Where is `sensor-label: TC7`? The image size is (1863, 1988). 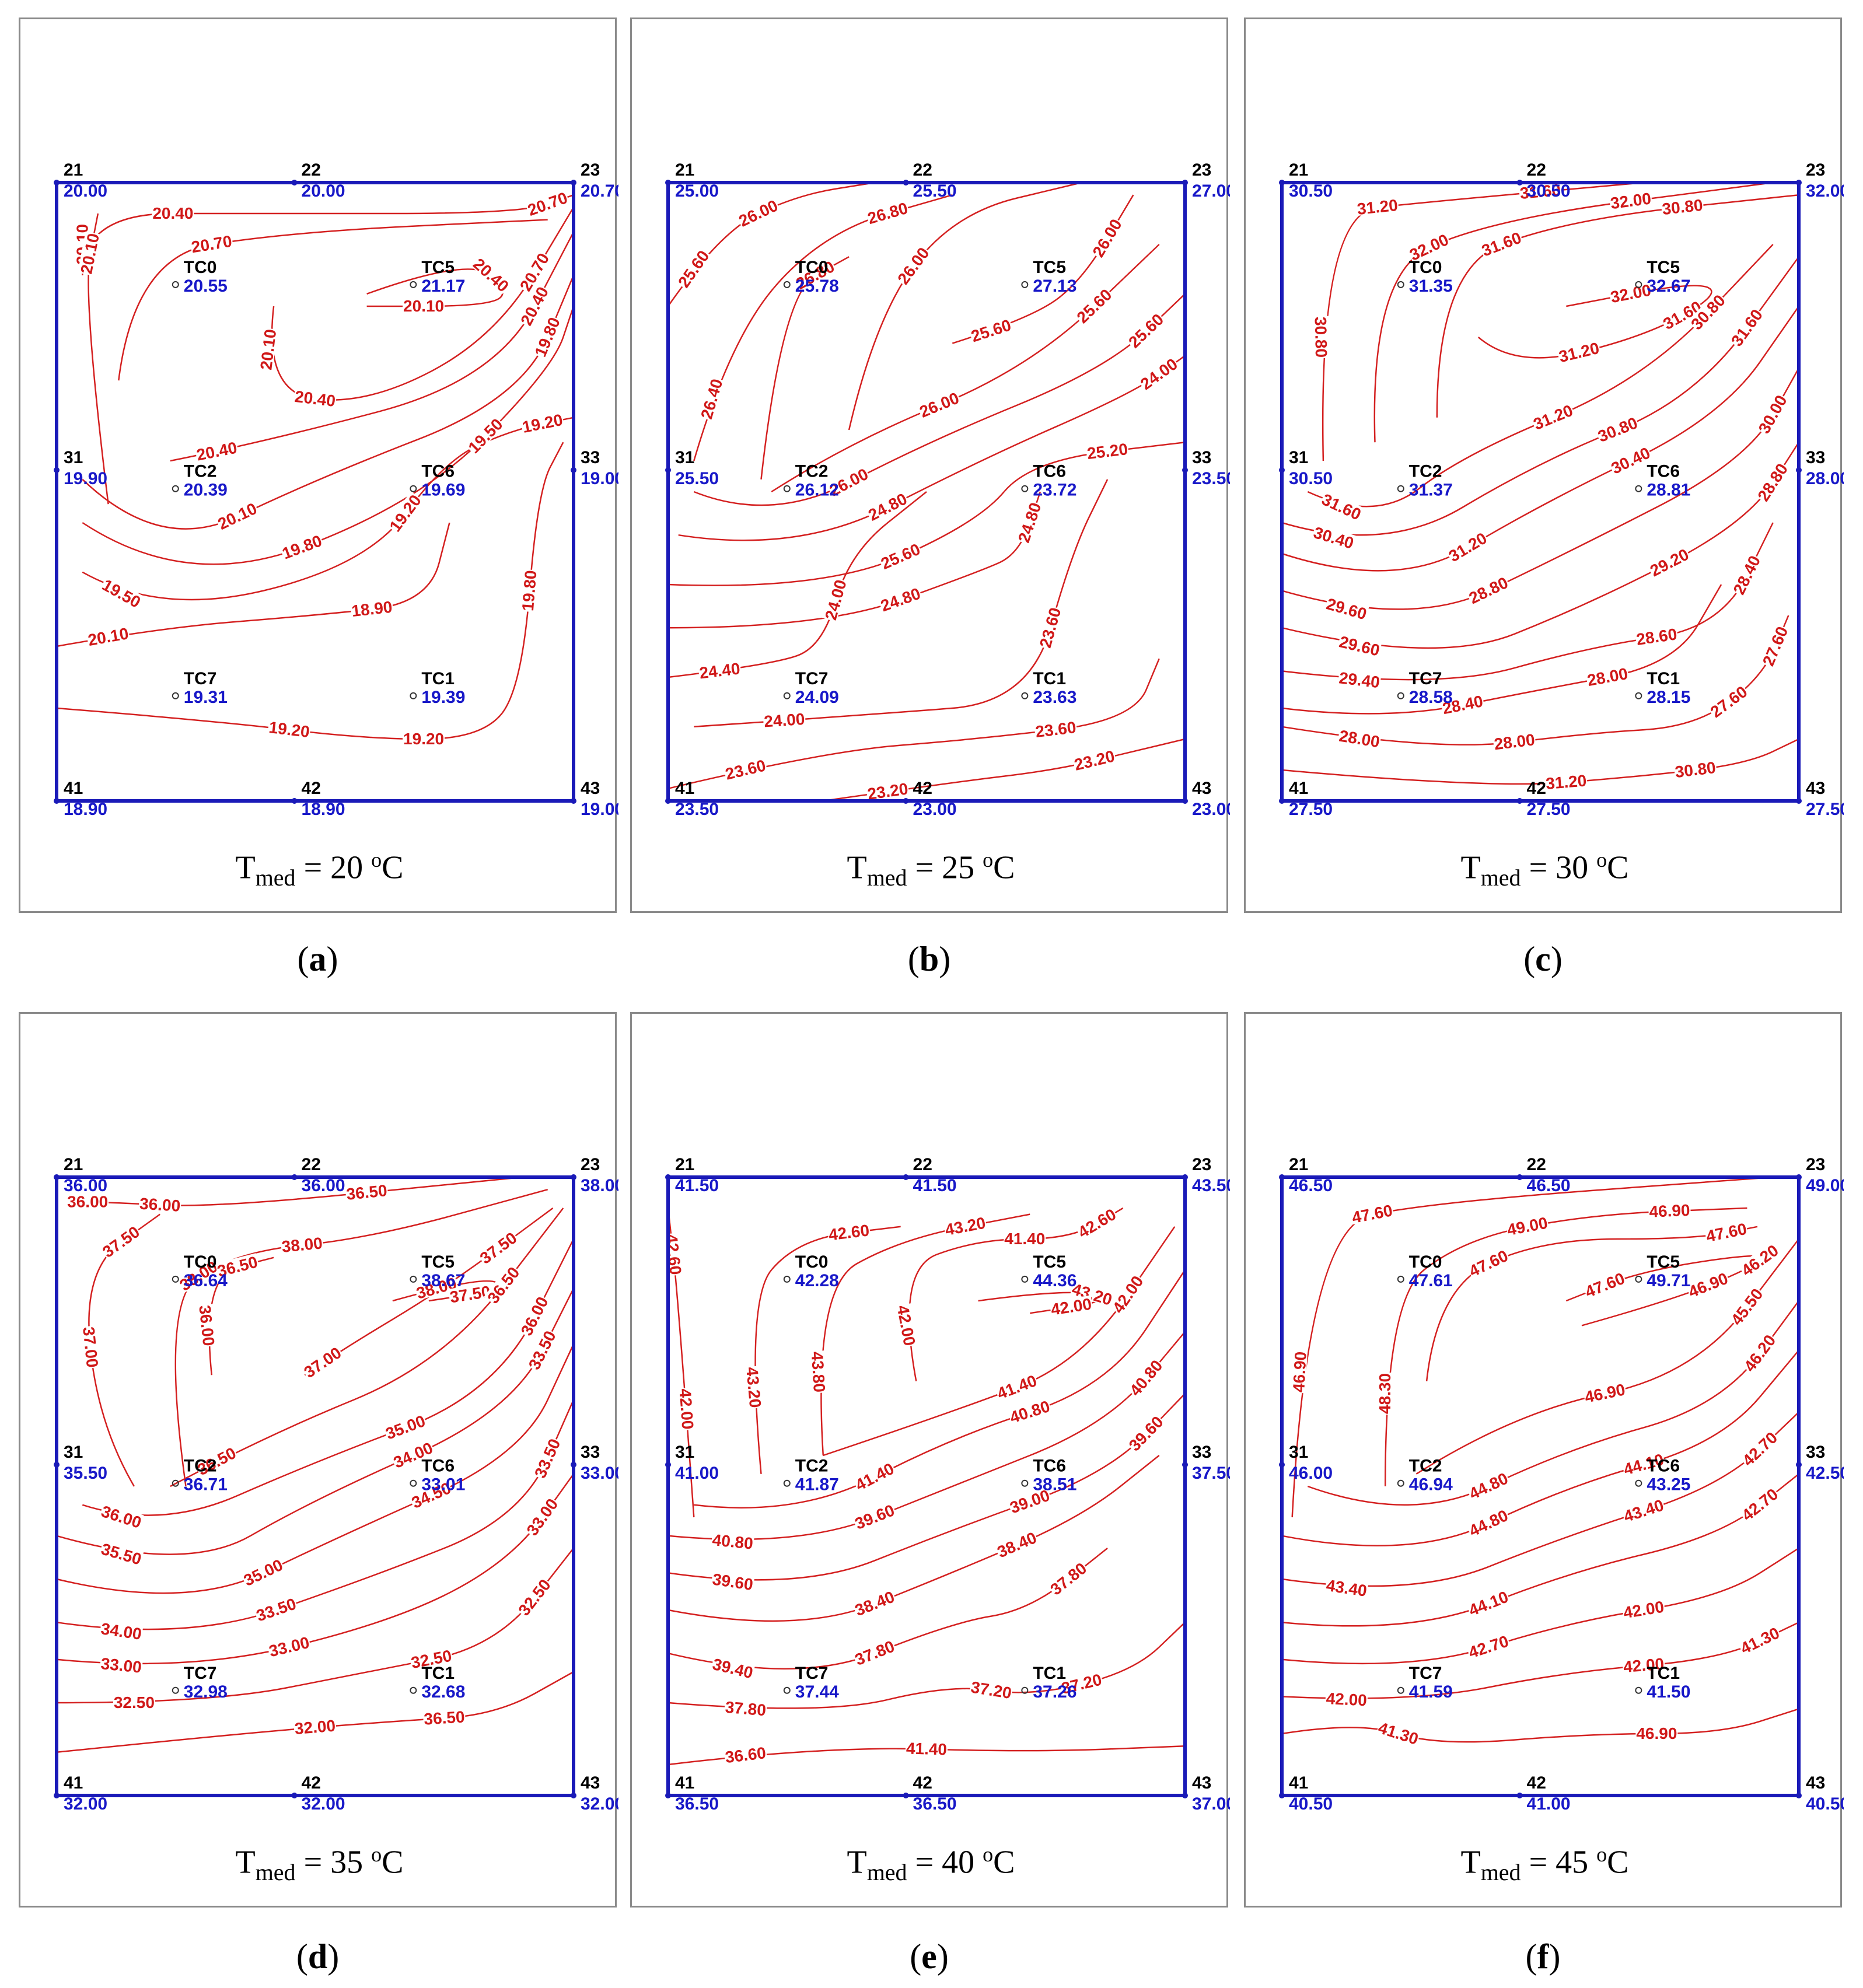
sensor-label: TC7 is located at coordinates (200, 678).